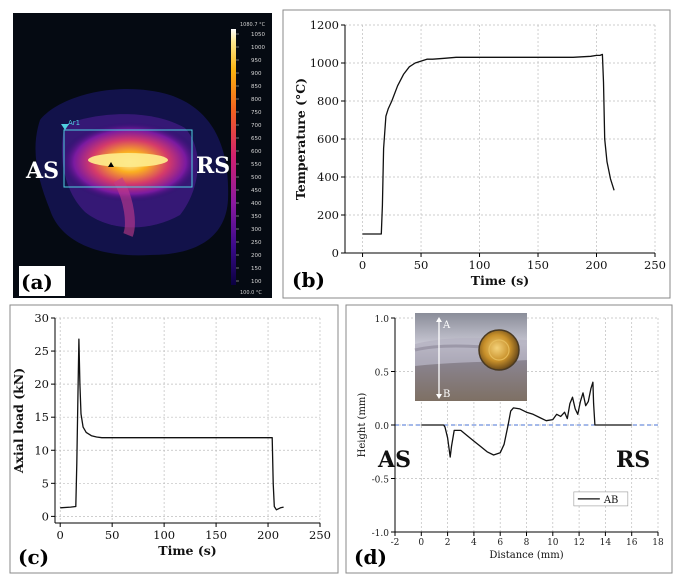  Describe the element at coordinates (33, 557) in the screenshot. I see `panel-c-tag: (c)` at that location.